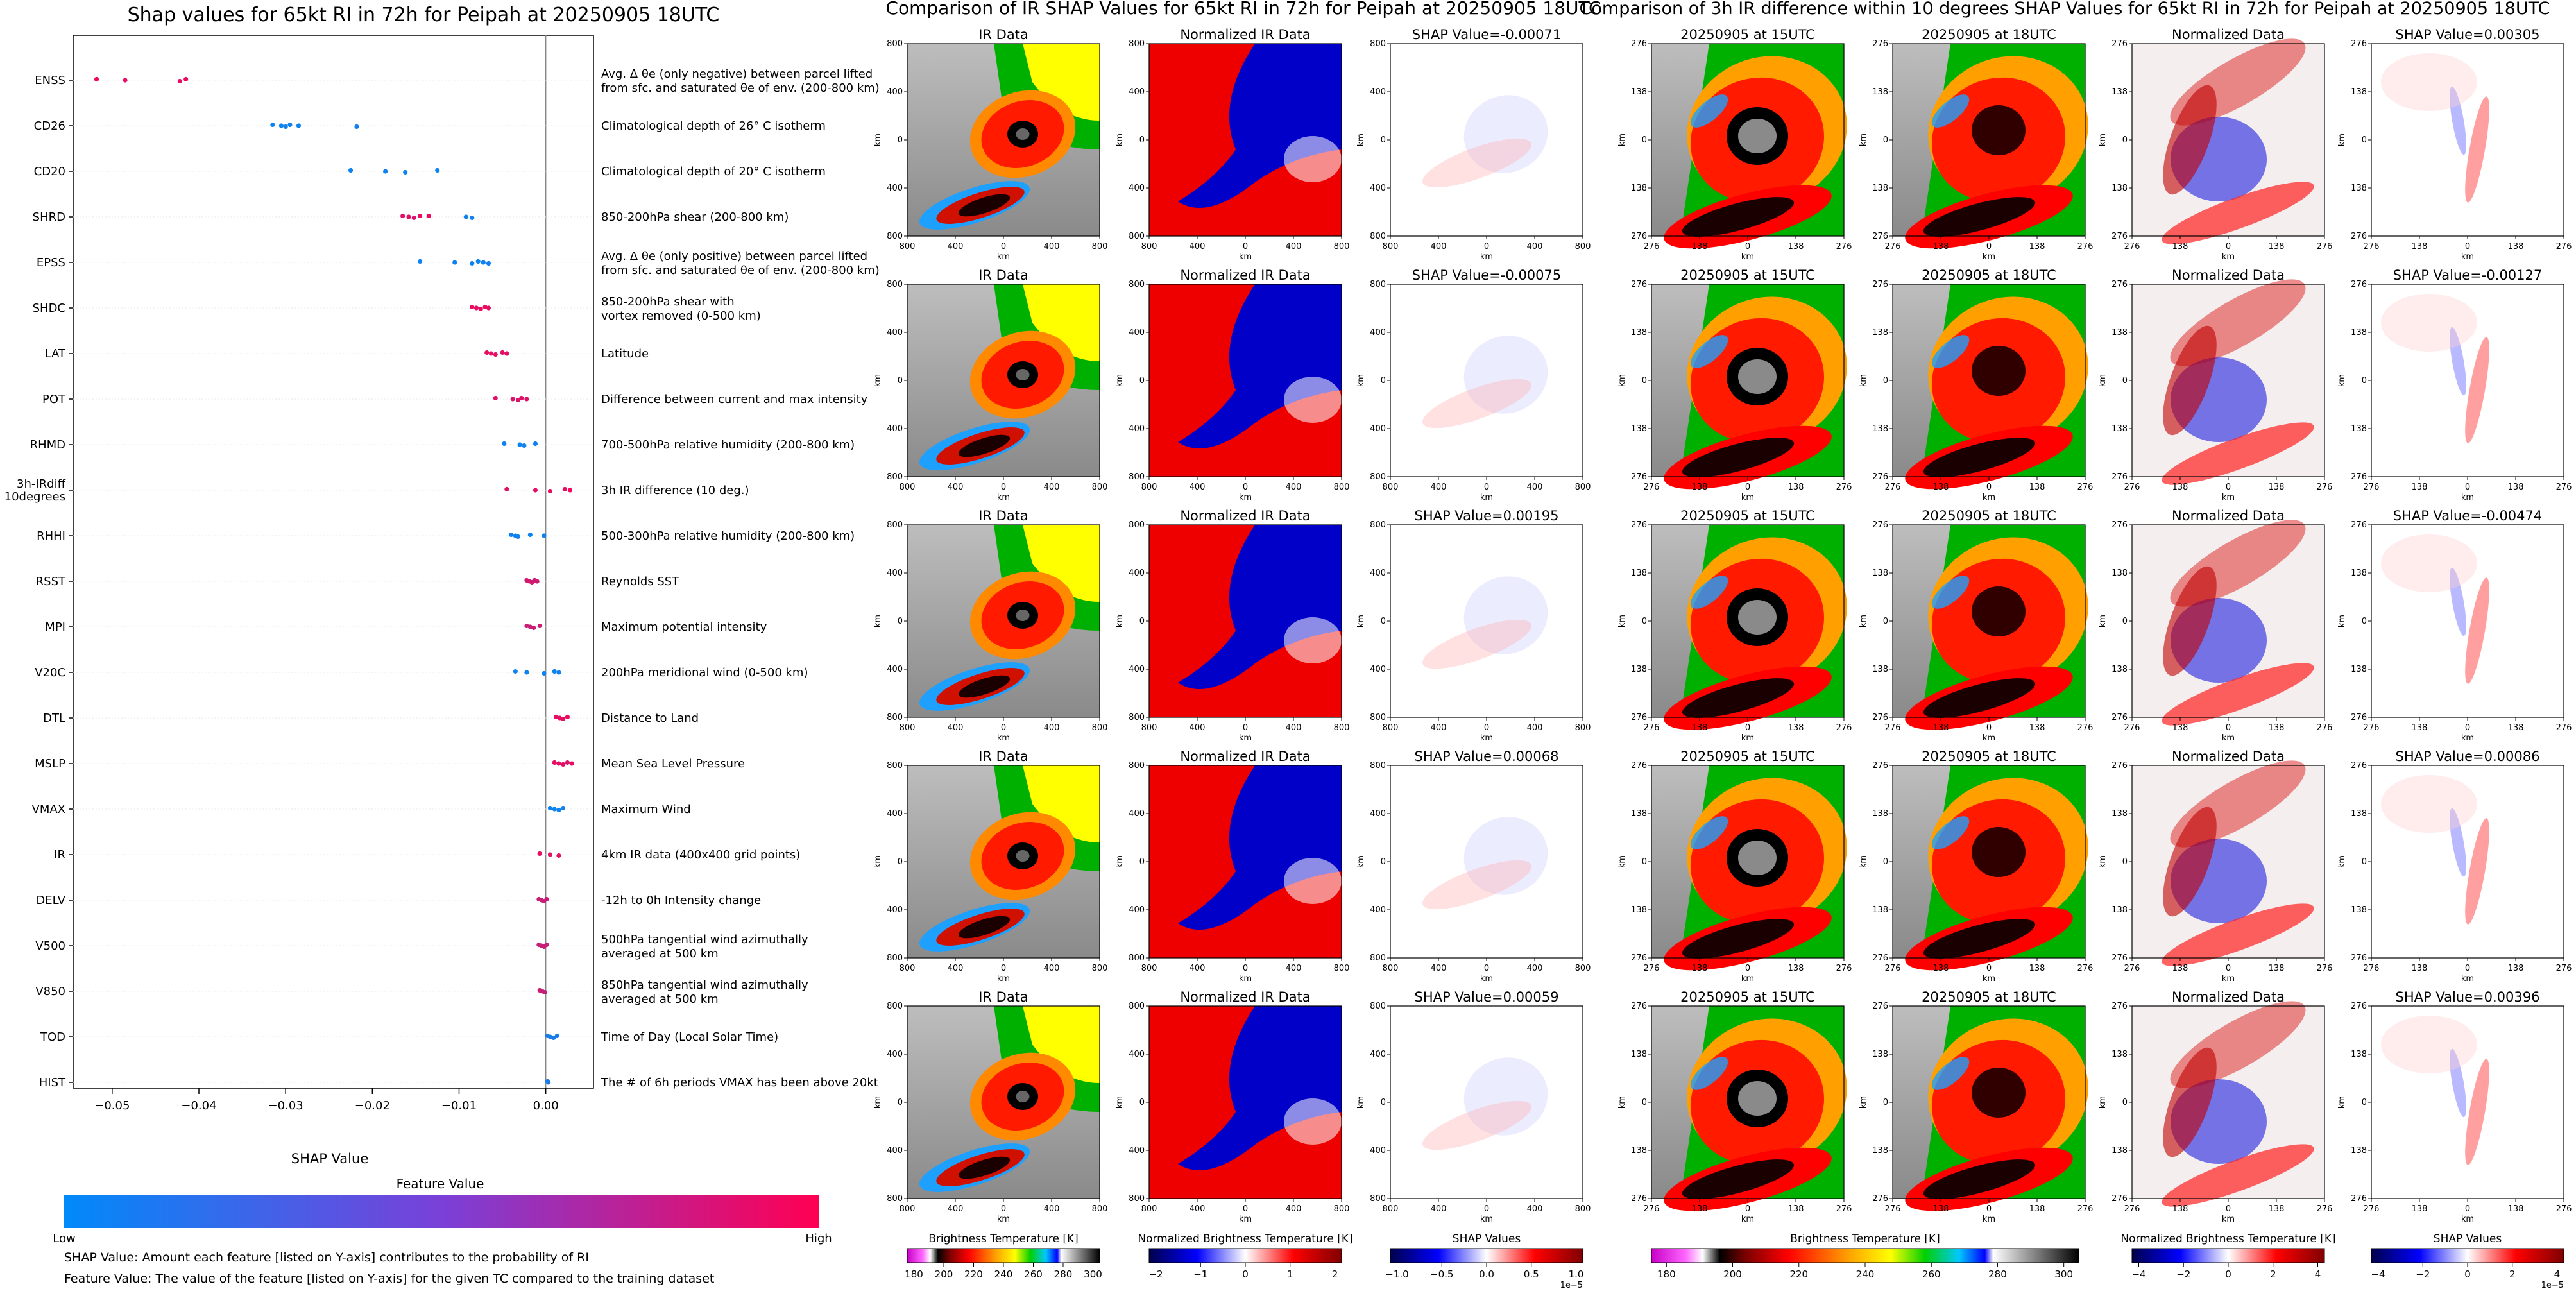  I want to click on feature-name-label: CD20, so click(49, 171).